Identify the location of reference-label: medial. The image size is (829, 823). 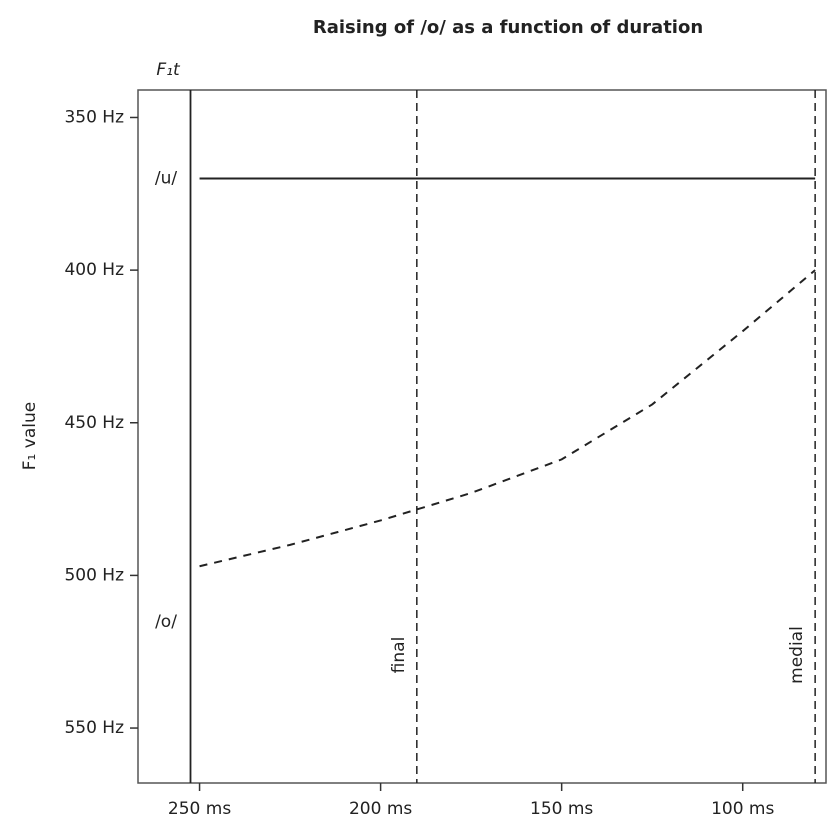
(797, 655).